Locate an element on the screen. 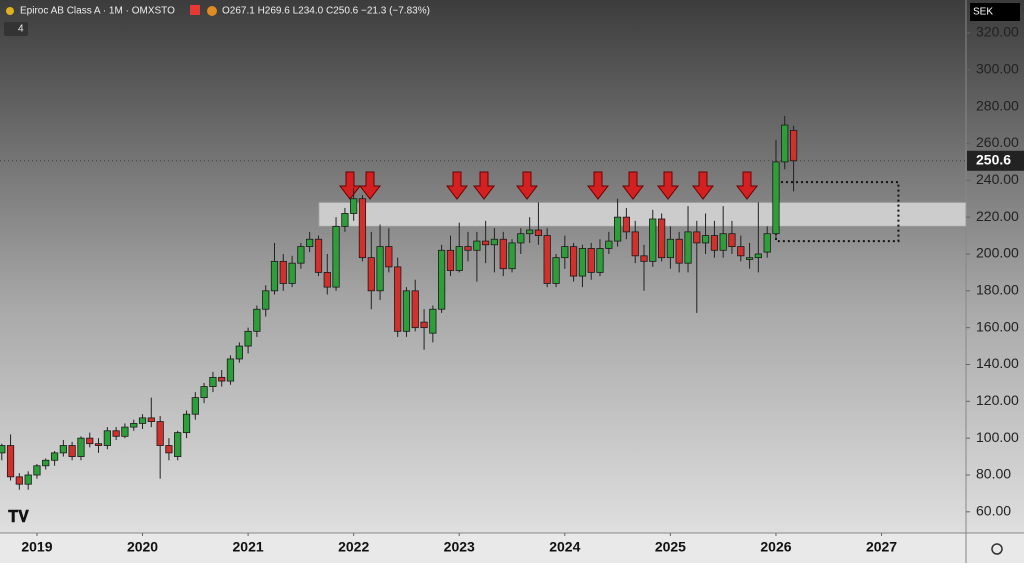  x-tick-label: 2020 is located at coordinates (142, 547).